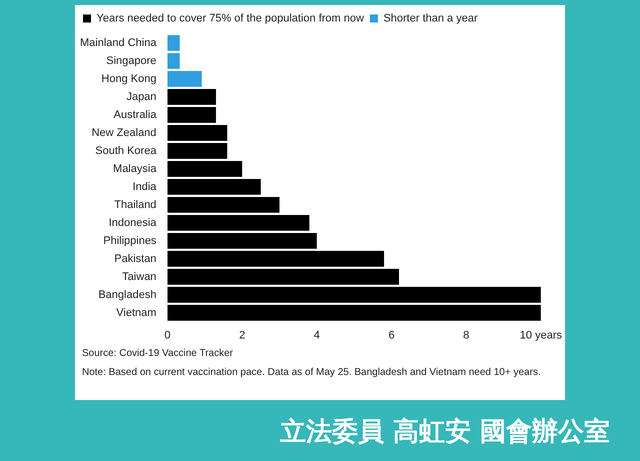 The width and height of the screenshot is (640, 461). What do you see at coordinates (541, 335) in the screenshot?
I see `x-tick-label: 10 years` at bounding box center [541, 335].